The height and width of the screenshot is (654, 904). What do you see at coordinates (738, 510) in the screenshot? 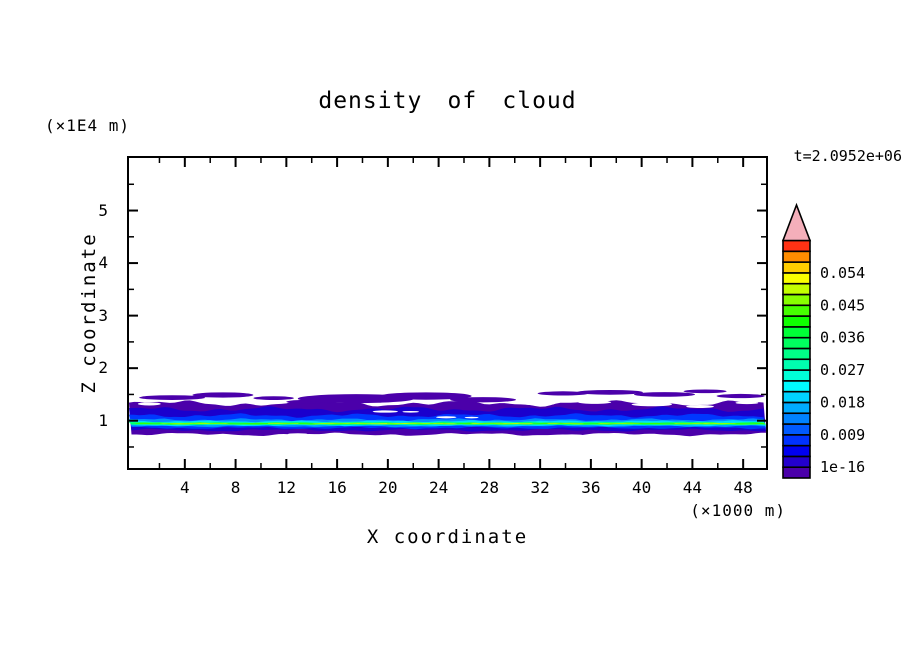
I see `x-axis-unit-label: (×1000 m)` at bounding box center [738, 510].